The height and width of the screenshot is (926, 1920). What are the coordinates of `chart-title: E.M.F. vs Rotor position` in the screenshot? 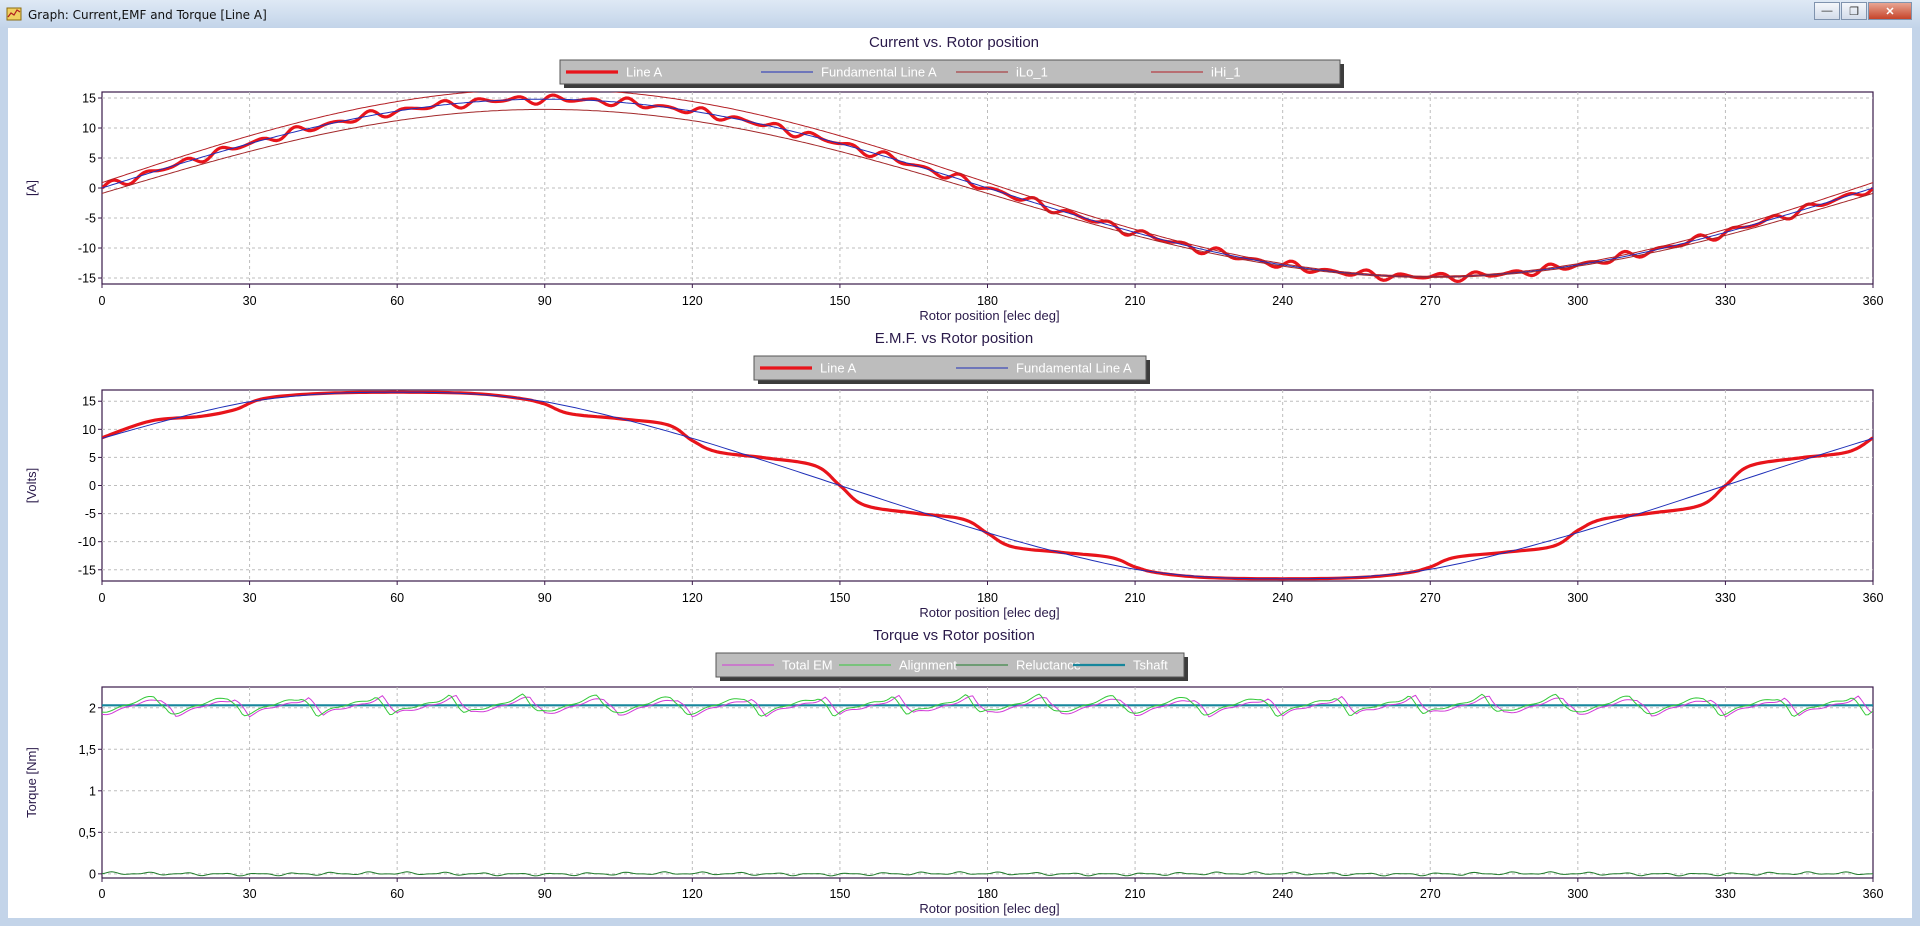 It's located at (954, 338).